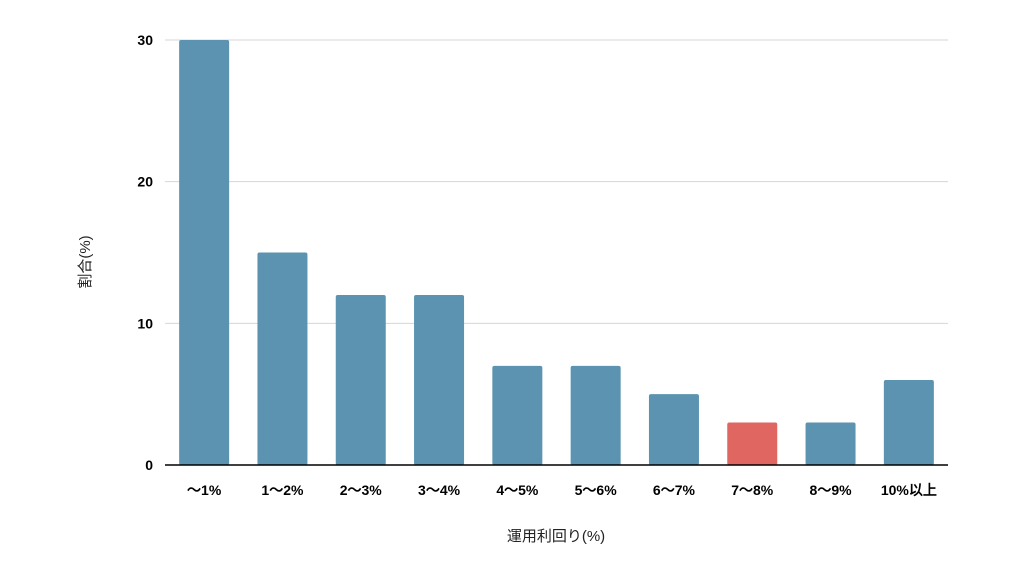 This screenshot has height=576, width=1024. I want to click on x-tick-label: 〜1%, so click(204, 490).